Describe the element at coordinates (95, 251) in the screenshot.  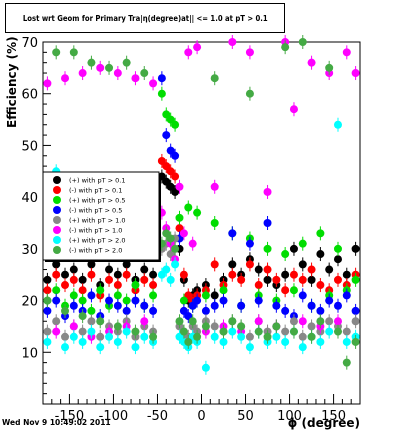
I see `legend-label: (-) with pT > 2.0` at that location.